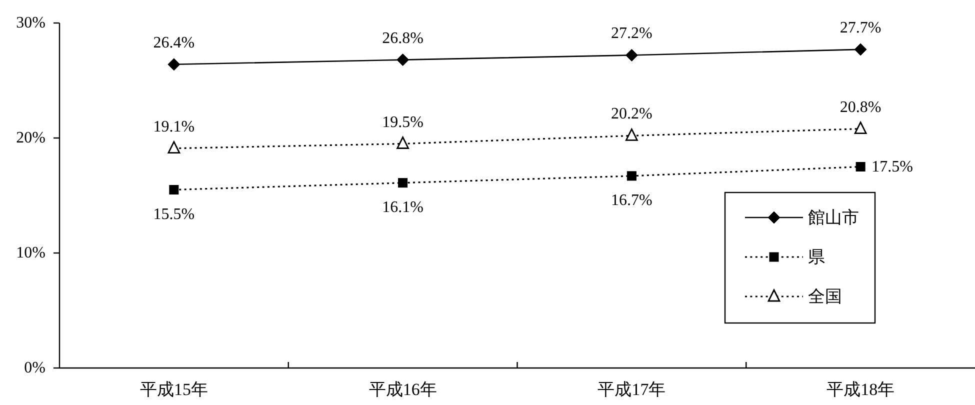 This screenshot has width=975, height=405. What do you see at coordinates (403, 38) in the screenshot?
I see `data-label: 26.8%` at bounding box center [403, 38].